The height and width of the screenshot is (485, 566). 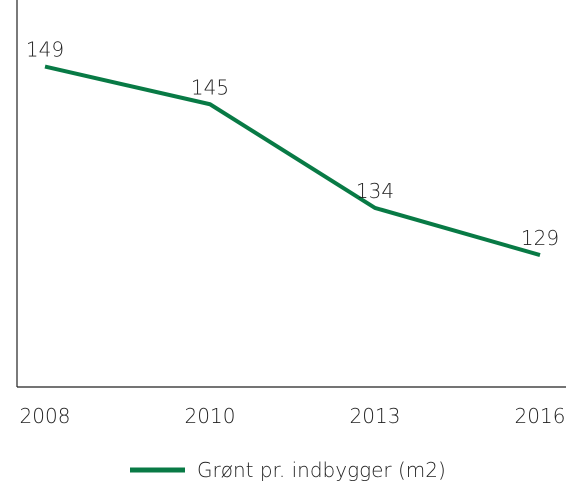 What do you see at coordinates (540, 416) in the screenshot?
I see `x-tick-label: 2016` at bounding box center [540, 416].